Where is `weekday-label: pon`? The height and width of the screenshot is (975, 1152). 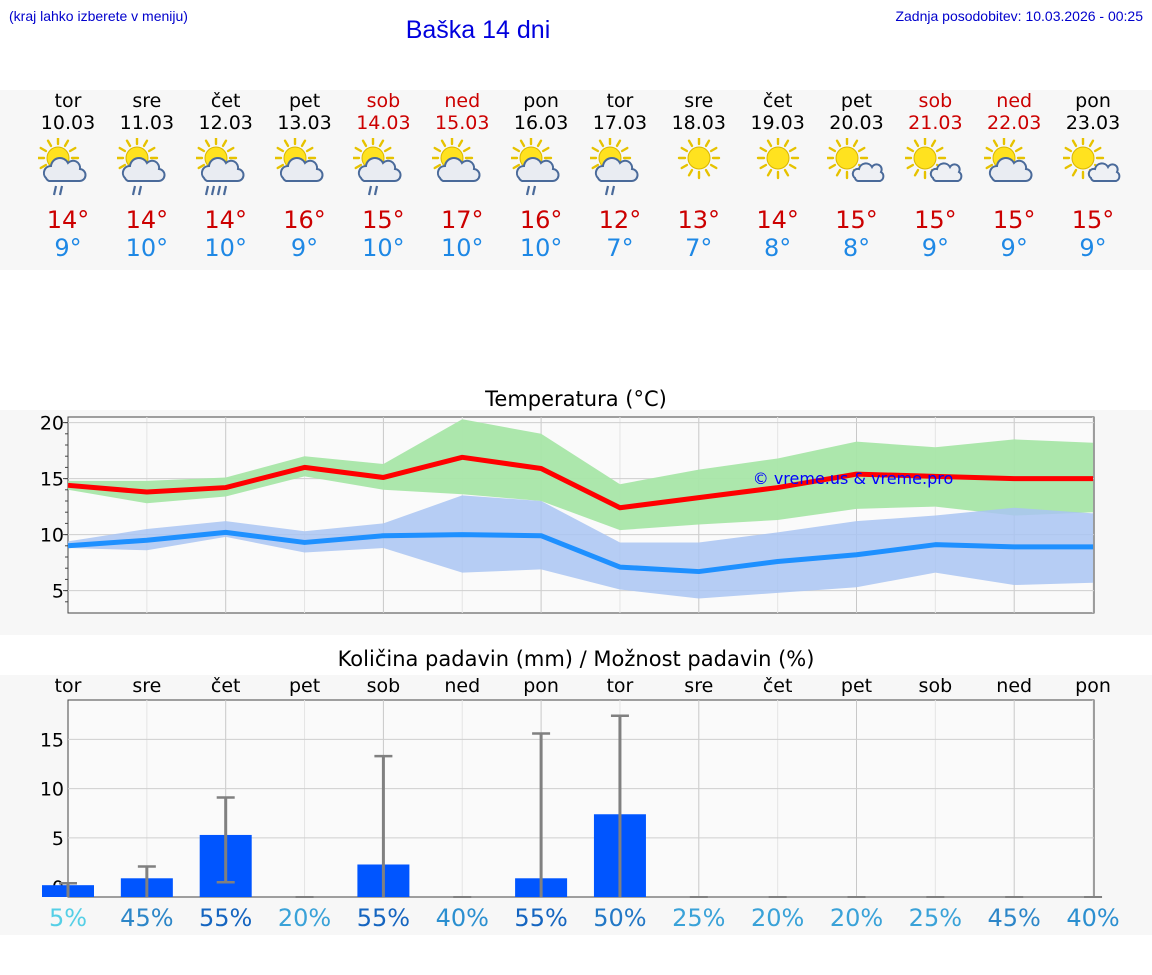
weekday-label: pon is located at coordinates (1093, 686).